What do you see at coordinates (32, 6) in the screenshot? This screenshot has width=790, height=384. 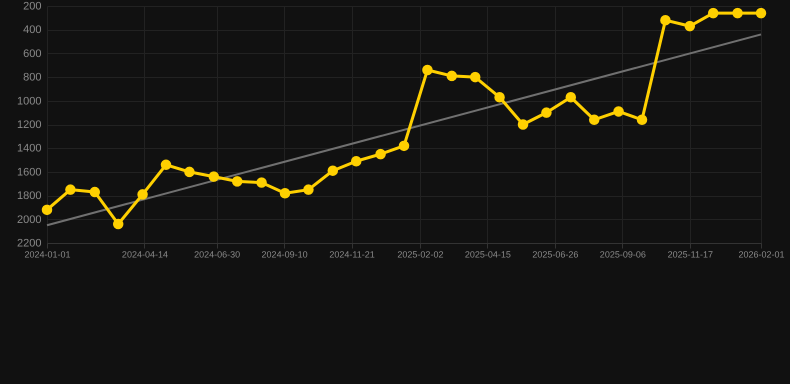 I see `y-tick-label: 200` at bounding box center [32, 6].